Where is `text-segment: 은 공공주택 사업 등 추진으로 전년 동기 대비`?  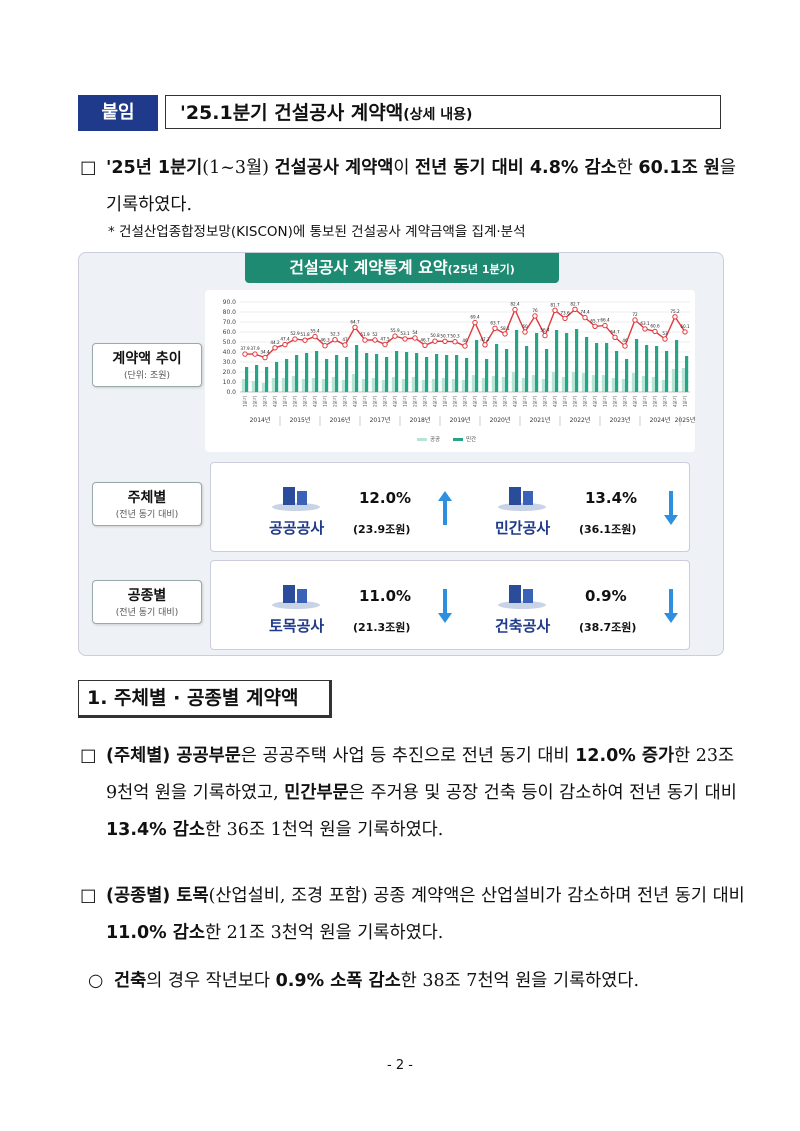
text-segment: 은 공공주택 사업 등 추진으로 전년 동기 대비 is located at coordinates (408, 756).